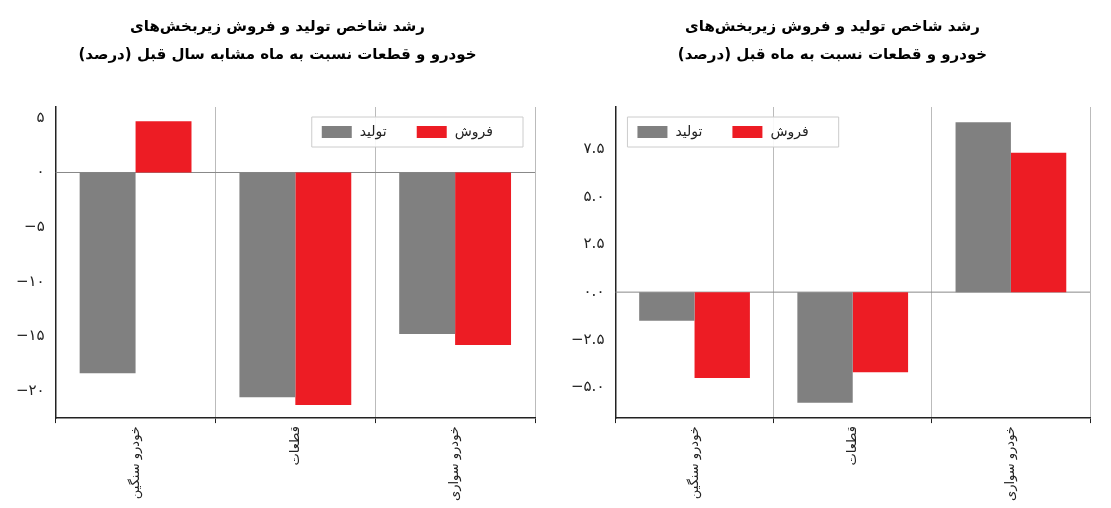 Image resolution: width=1111 pixels, height=508 pixels. Describe the element at coordinates (594, 147) in the screenshot. I see `y-tick-label: ۷.۵` at that location.